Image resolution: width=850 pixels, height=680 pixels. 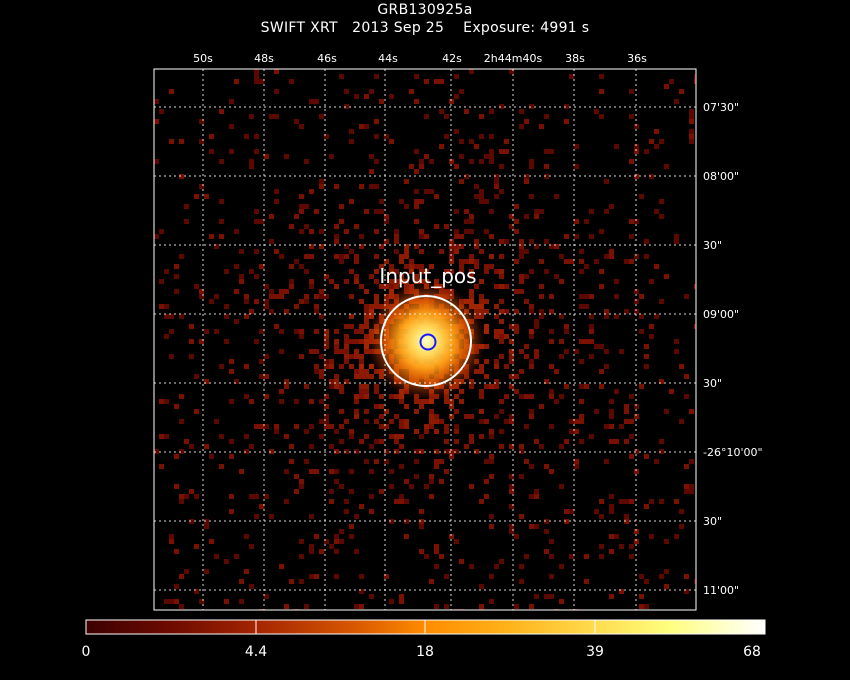 What do you see at coordinates (513, 58) in the screenshot?
I see `ra-tick-label: 2h44m40s` at bounding box center [513, 58].